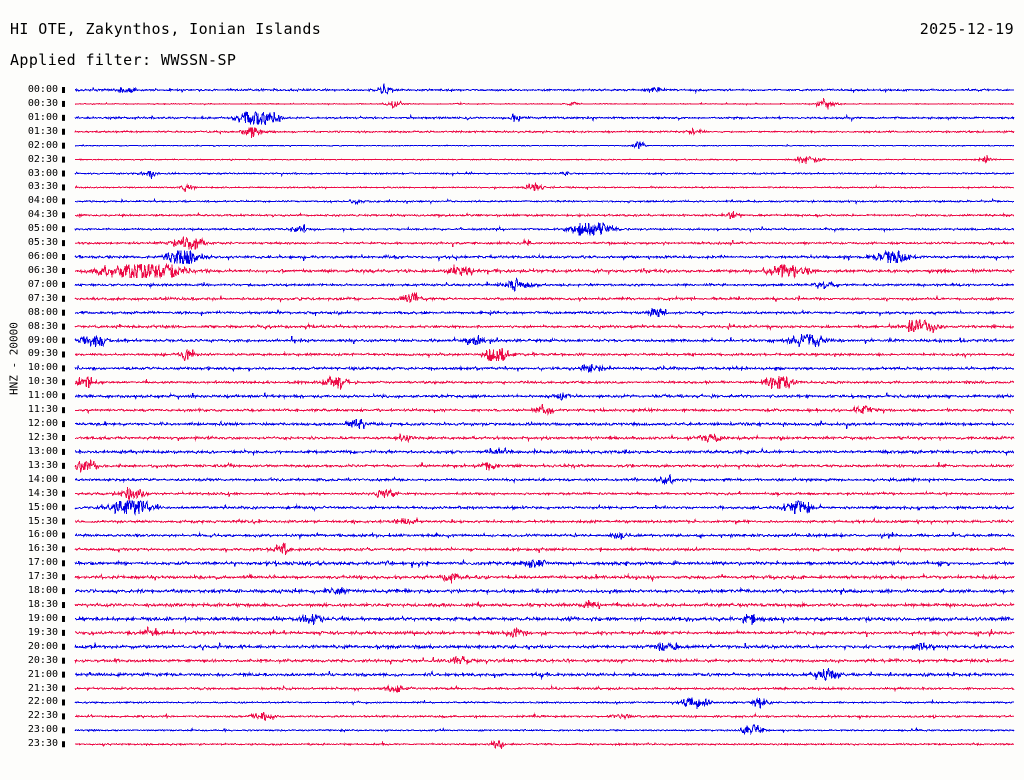 This screenshot has height=780, width=1024. I want to click on row-time-label: 11:00, so click(42, 396).